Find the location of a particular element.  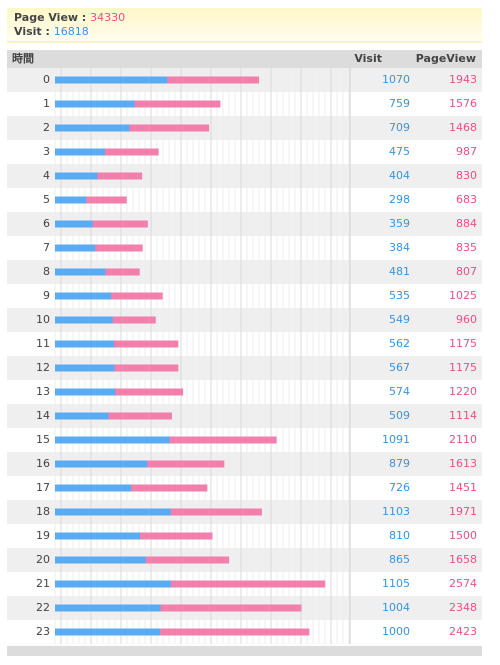

hour-label: 13 is located at coordinates (43, 391).